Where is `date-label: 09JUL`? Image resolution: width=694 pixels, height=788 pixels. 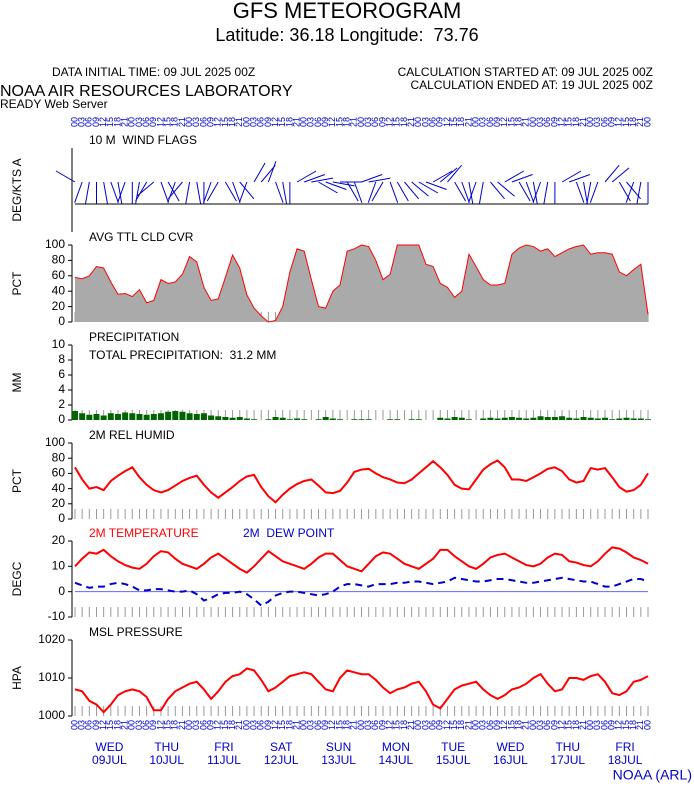
date-label: 09JUL is located at coordinates (109, 760).